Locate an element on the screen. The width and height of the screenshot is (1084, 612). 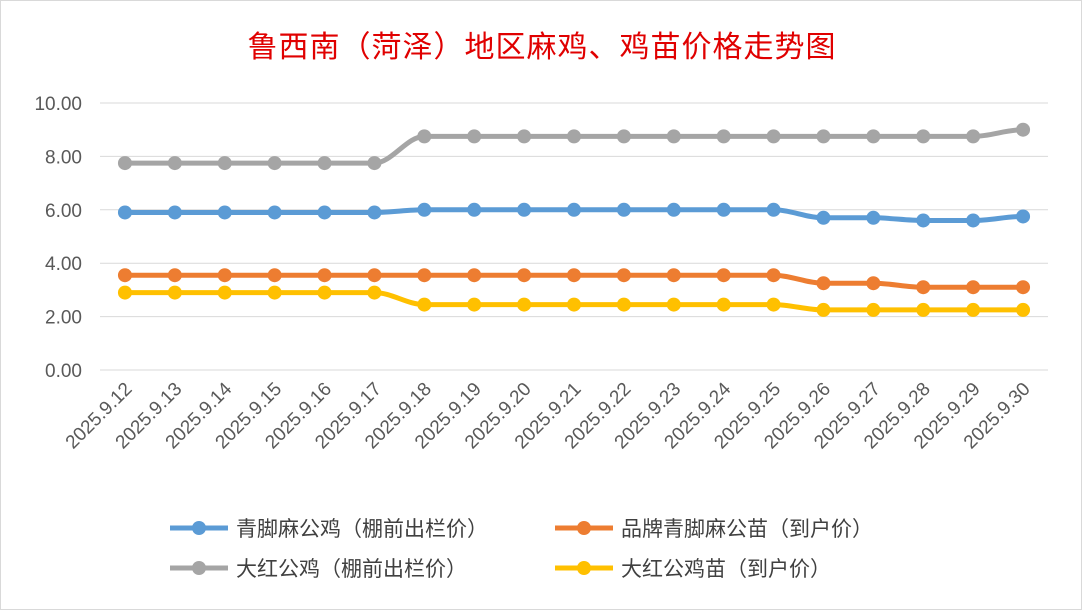
legend-label: 大红公鸡（棚前出栏价） is located at coordinates (351, 569).